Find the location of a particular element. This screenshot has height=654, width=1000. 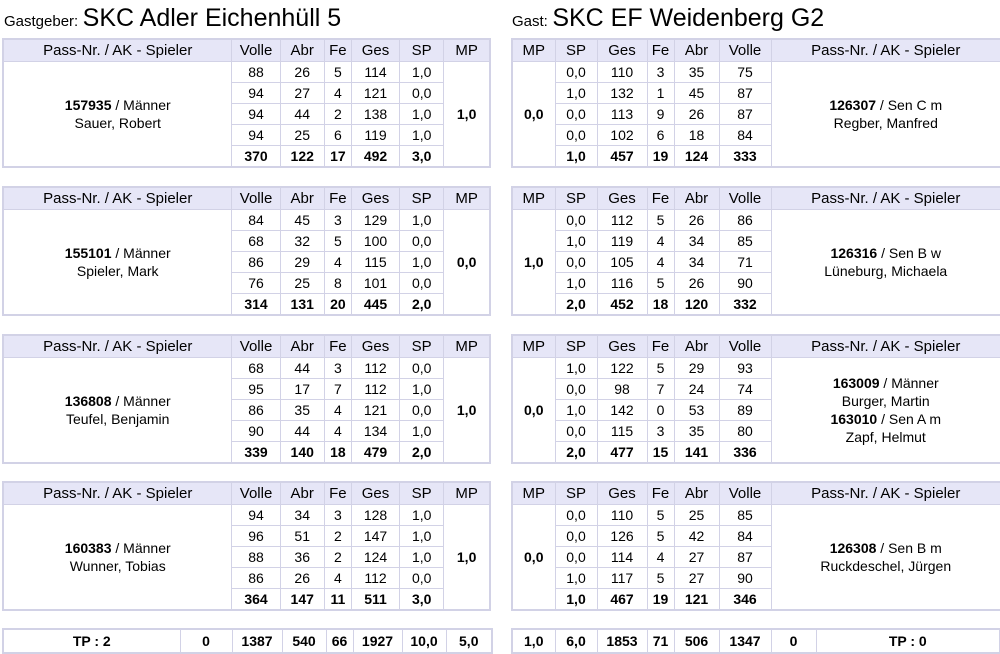

score-cell: 75 is located at coordinates (745, 72).